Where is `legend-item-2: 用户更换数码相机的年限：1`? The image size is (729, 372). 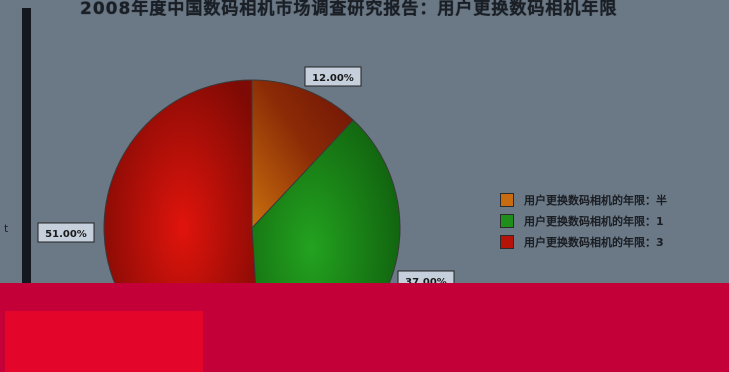
legend-item-2: 用户更换数码相机的年限：1 is located at coordinates (614, 221).